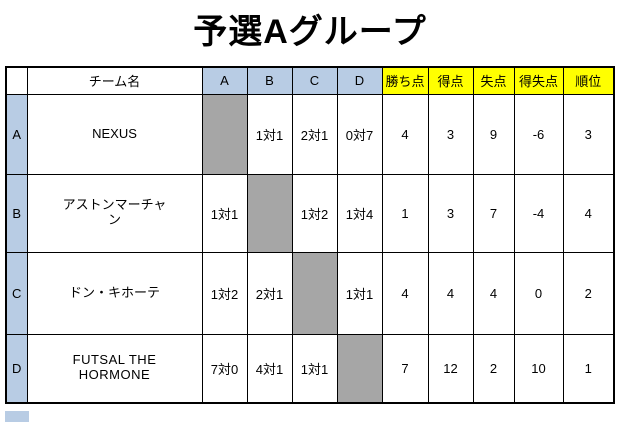 The width and height of the screenshot is (620, 424). Describe the element at coordinates (538, 80) in the screenshot. I see `stat-header-goal-diff: 得失点` at that location.